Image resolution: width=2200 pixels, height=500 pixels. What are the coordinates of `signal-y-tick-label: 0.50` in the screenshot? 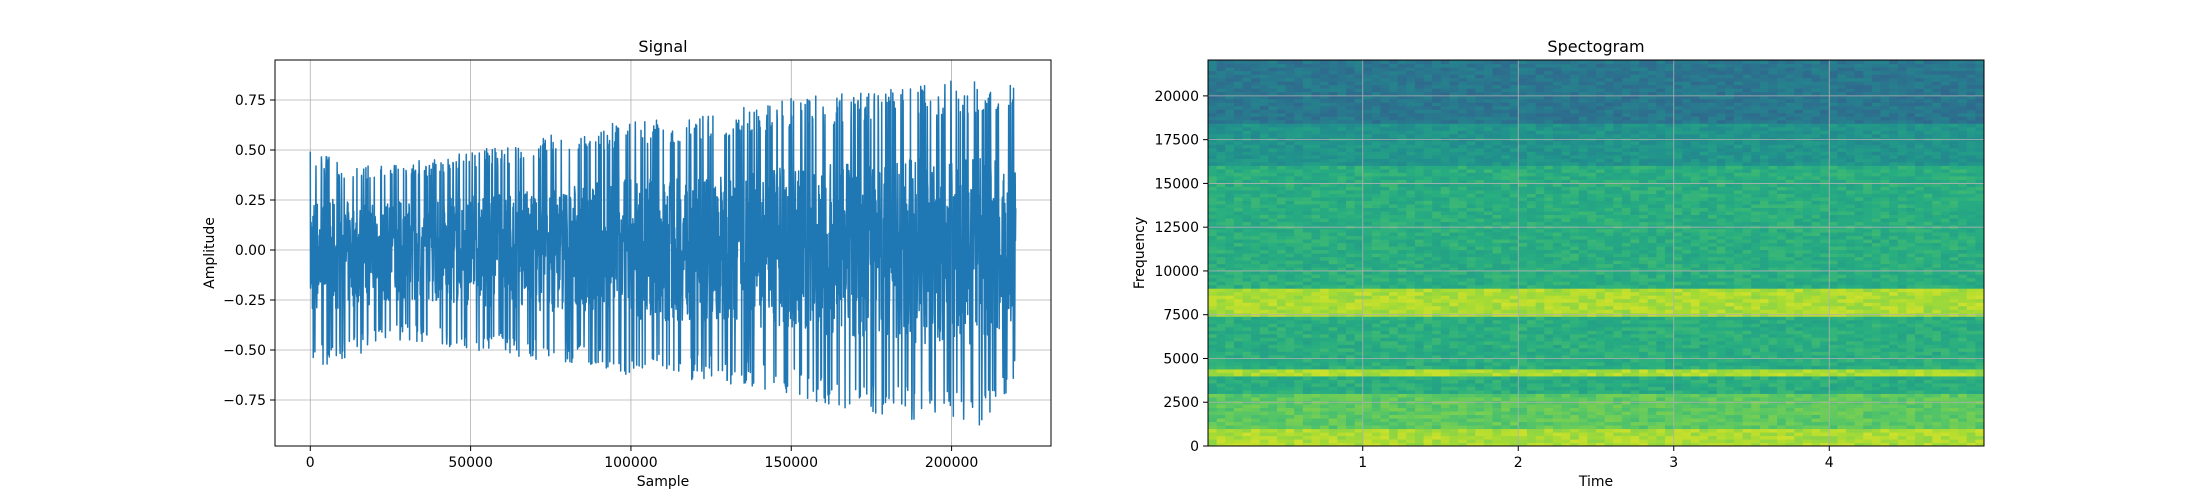 It's located at (250, 151).